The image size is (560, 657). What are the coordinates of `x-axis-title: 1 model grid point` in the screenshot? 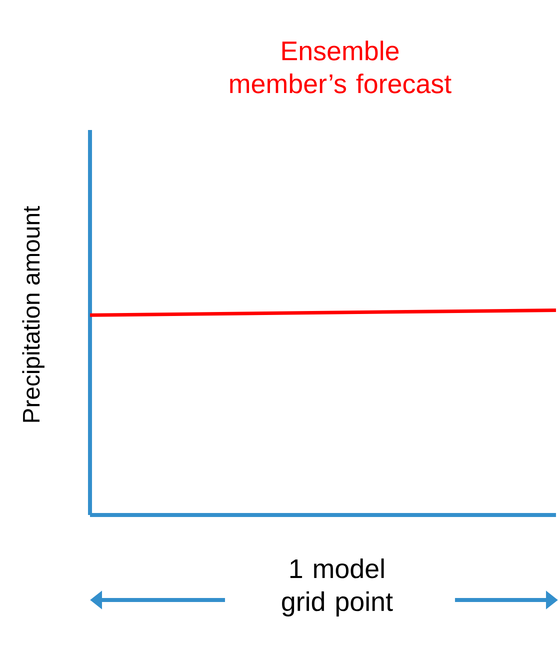 It's located at (337, 587).